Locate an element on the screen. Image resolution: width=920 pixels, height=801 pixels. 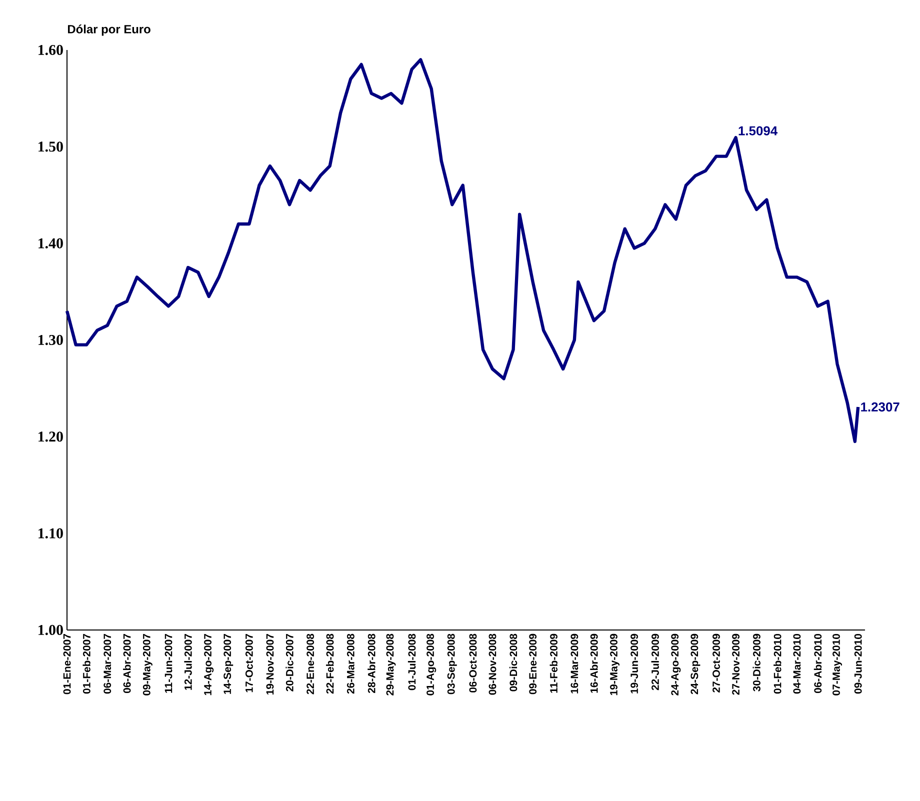
y-tick-label: 1.50 is located at coordinates (50, 147).